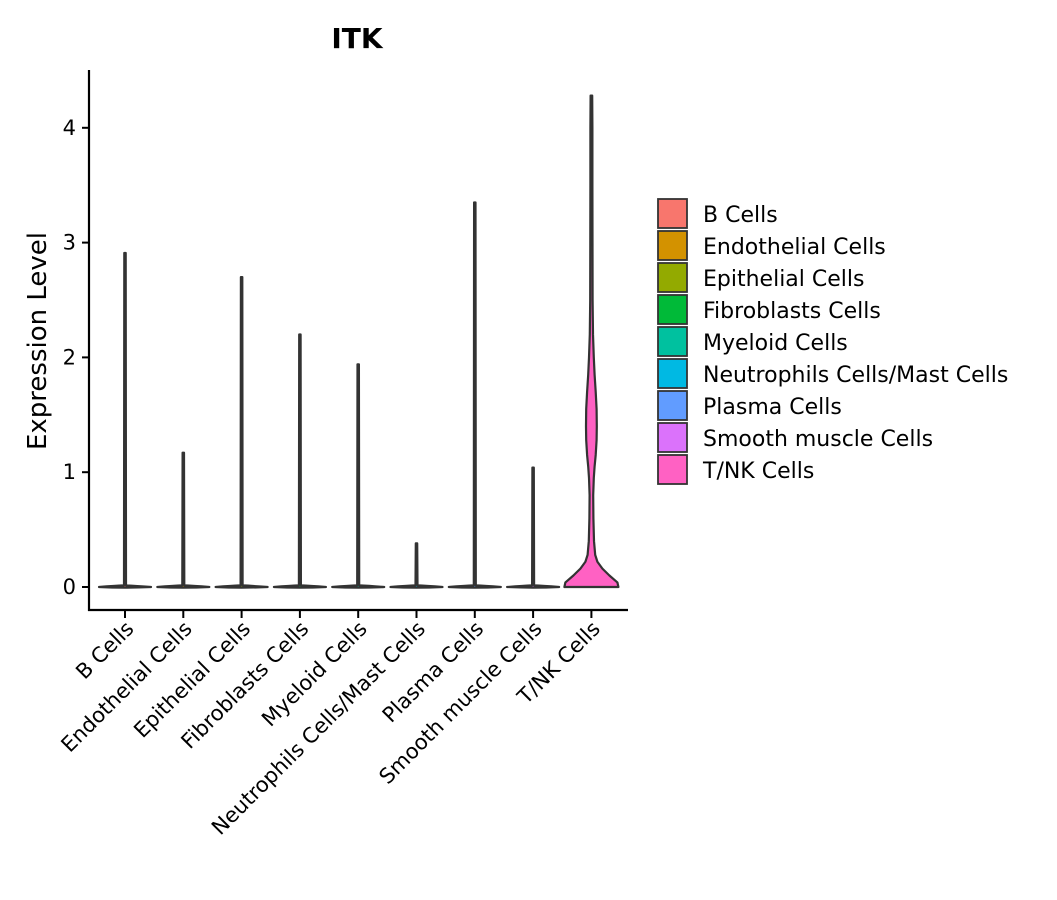  What do you see at coordinates (672, 245) in the screenshot?
I see `legend-swatch-endothelial-cells` at bounding box center [672, 245].